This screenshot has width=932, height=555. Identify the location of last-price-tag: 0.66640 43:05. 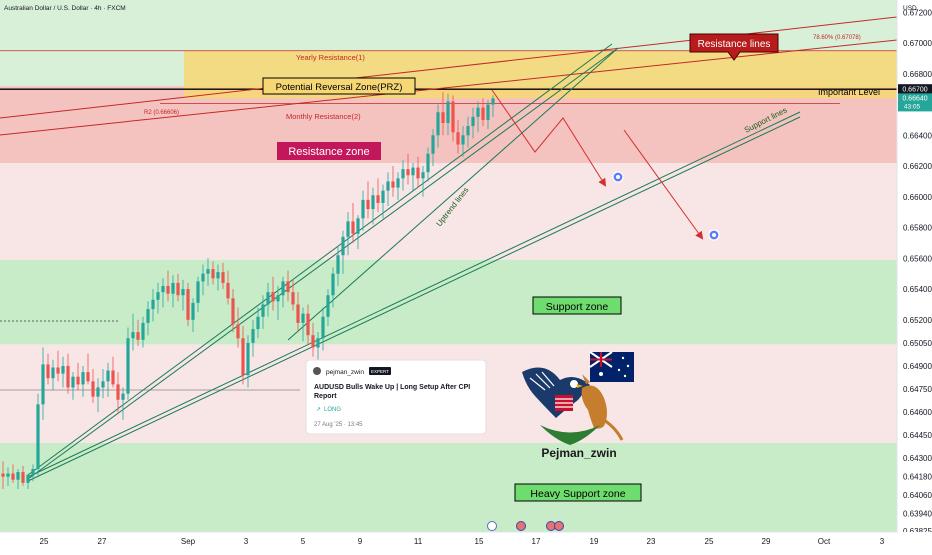
(915, 102).